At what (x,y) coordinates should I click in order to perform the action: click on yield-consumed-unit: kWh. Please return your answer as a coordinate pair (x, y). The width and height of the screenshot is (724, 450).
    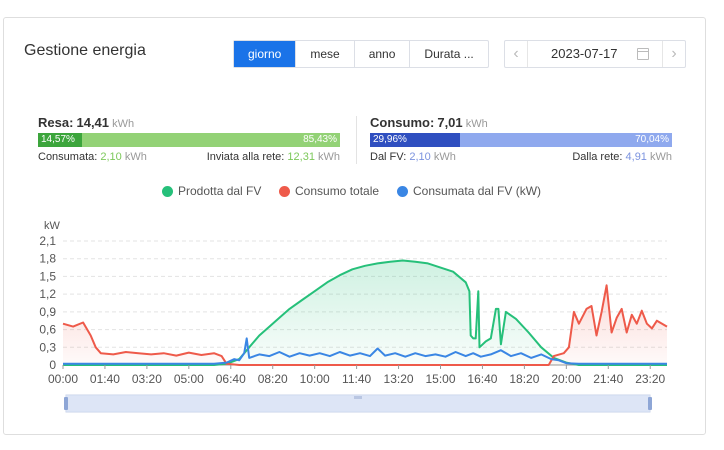
    Looking at the image, I should click on (135, 157).